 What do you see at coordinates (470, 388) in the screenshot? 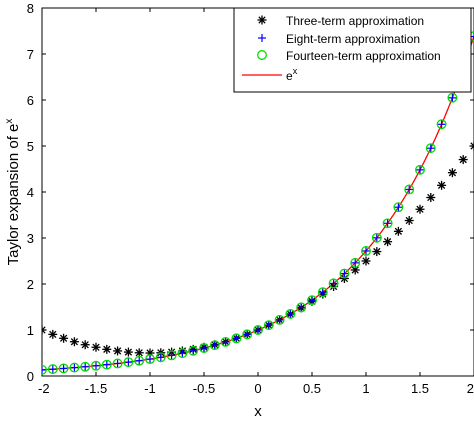
I see `x-tick-label: 2` at bounding box center [470, 388].